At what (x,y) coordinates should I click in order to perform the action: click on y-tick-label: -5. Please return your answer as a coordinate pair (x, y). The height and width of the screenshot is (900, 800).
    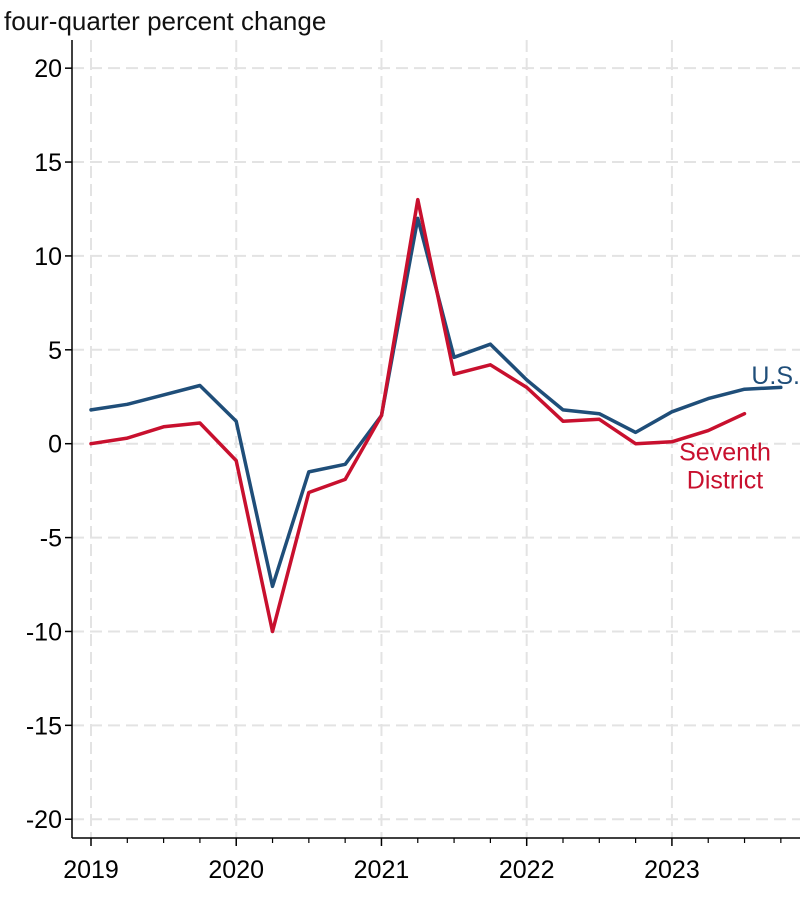
    Looking at the image, I should click on (51, 539).